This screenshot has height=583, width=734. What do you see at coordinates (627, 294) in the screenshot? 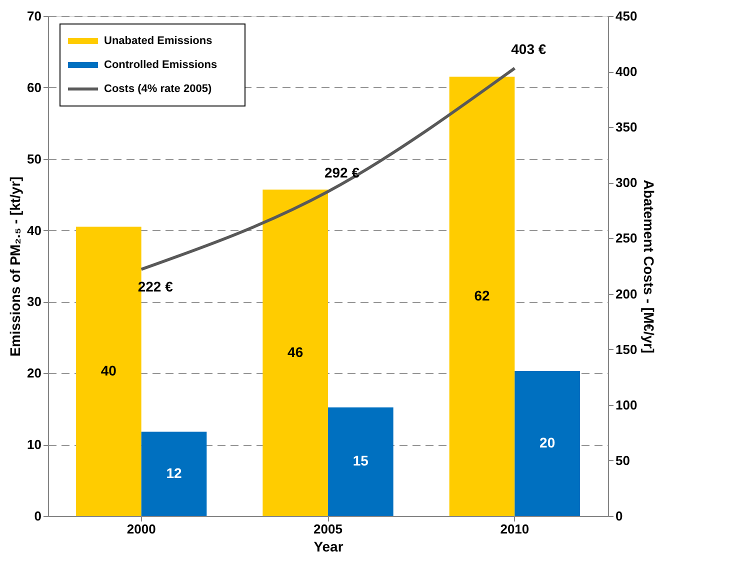
I see `y2-tick-label: 200` at bounding box center [627, 294].